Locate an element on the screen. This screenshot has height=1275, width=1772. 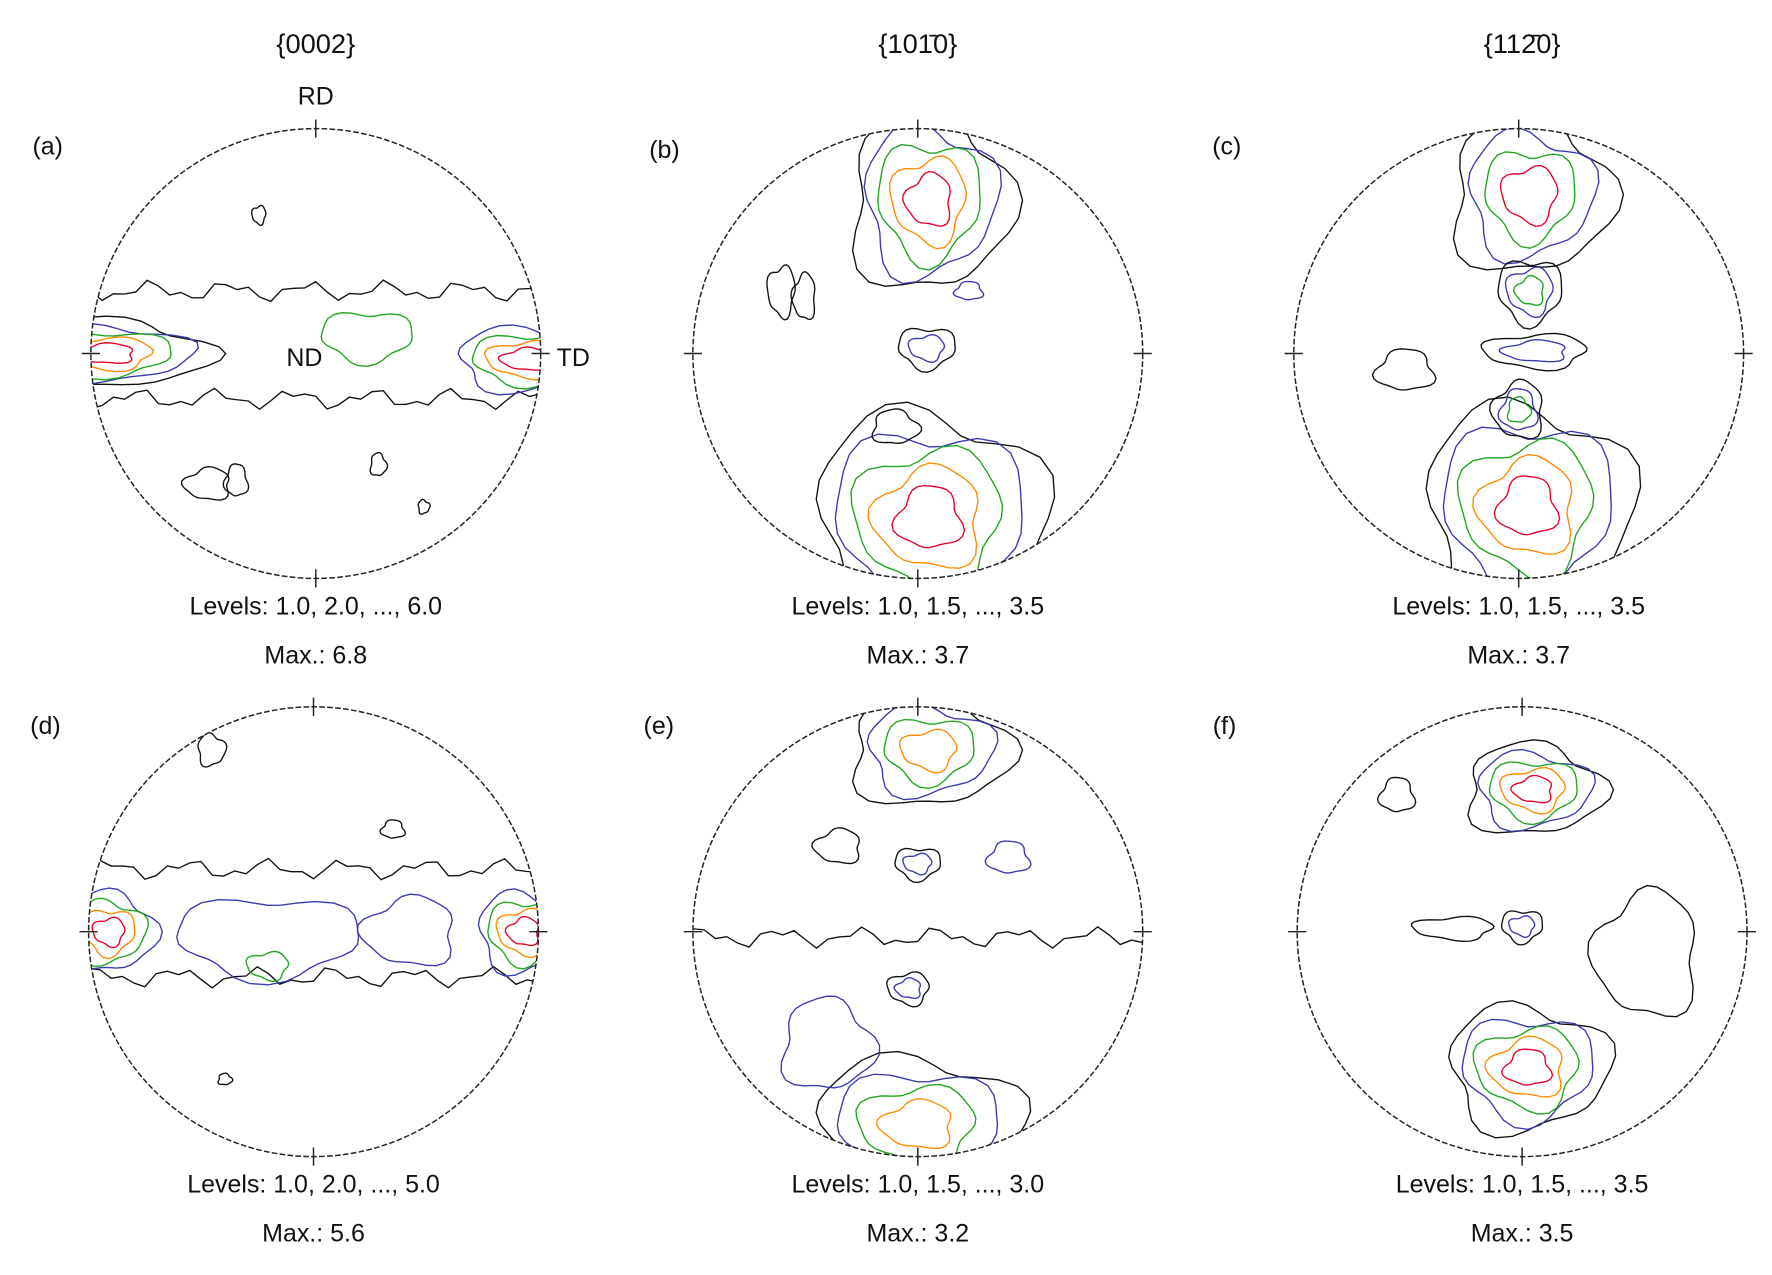
levels-text: Levels: 1.0, 2.0, ..., 5.0 is located at coordinates (313, 1185).